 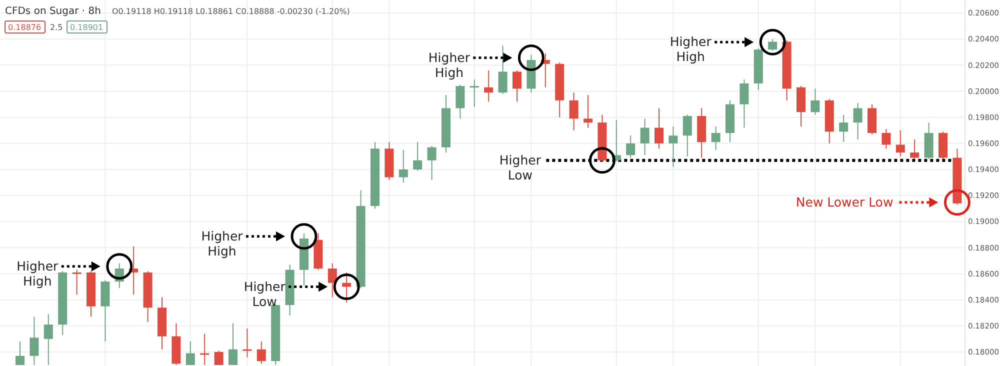 What do you see at coordinates (56, 27) in the screenshot?
I see `annotation: 2.5` at bounding box center [56, 27].